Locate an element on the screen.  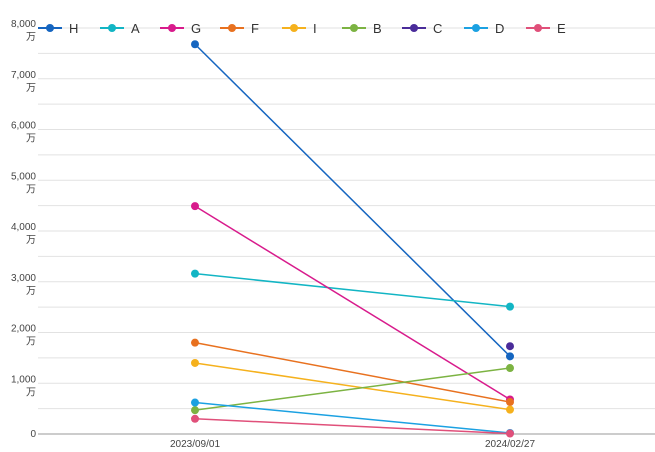
series-I is located at coordinates (352, 386).